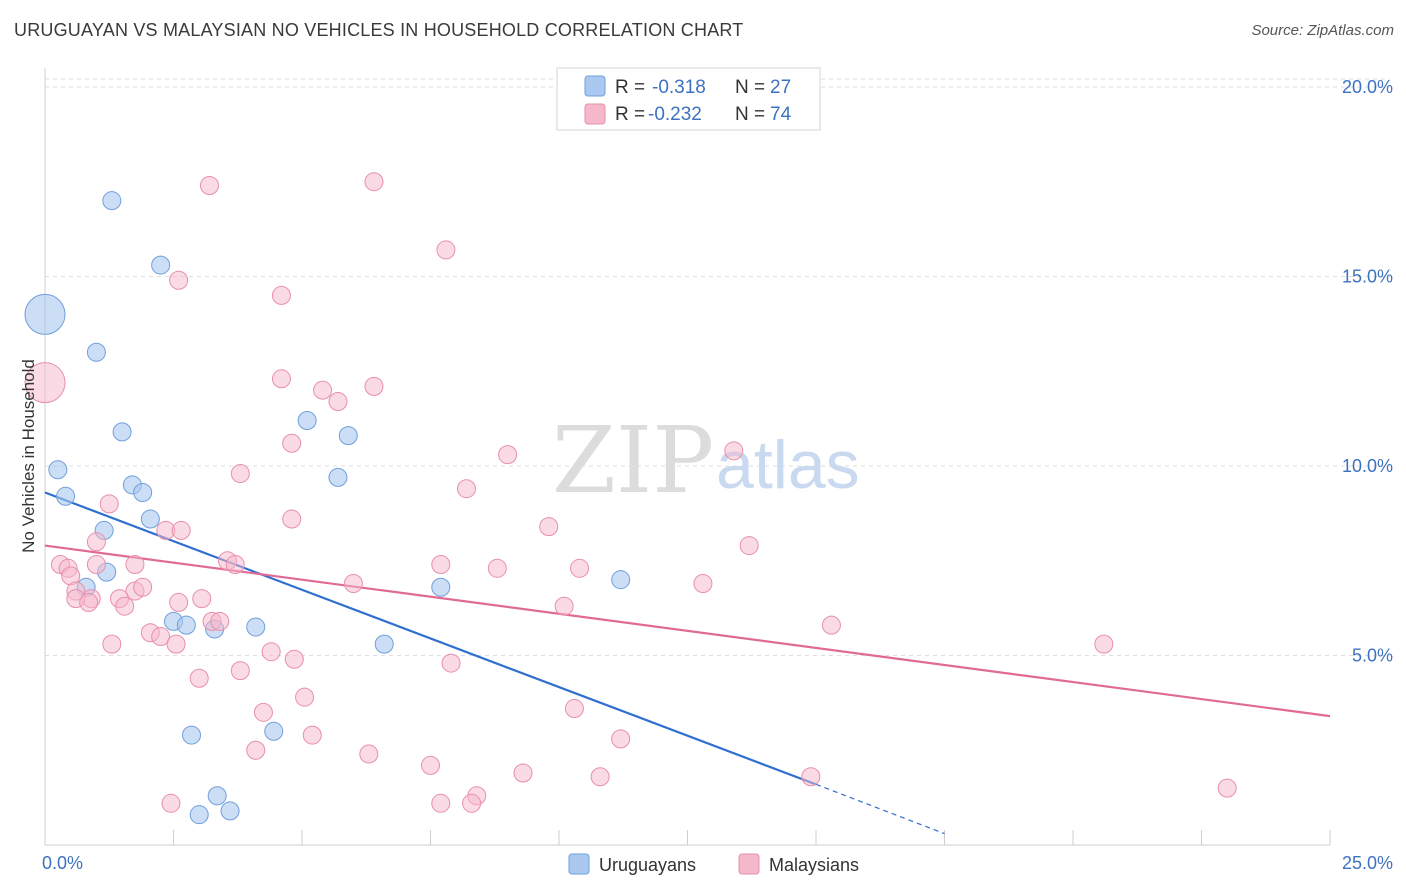  What do you see at coordinates (688, 99) in the screenshot?
I see `legend-box: R = -0.318 N = 27 R = -0.232 N = 74` at bounding box center [688, 99].